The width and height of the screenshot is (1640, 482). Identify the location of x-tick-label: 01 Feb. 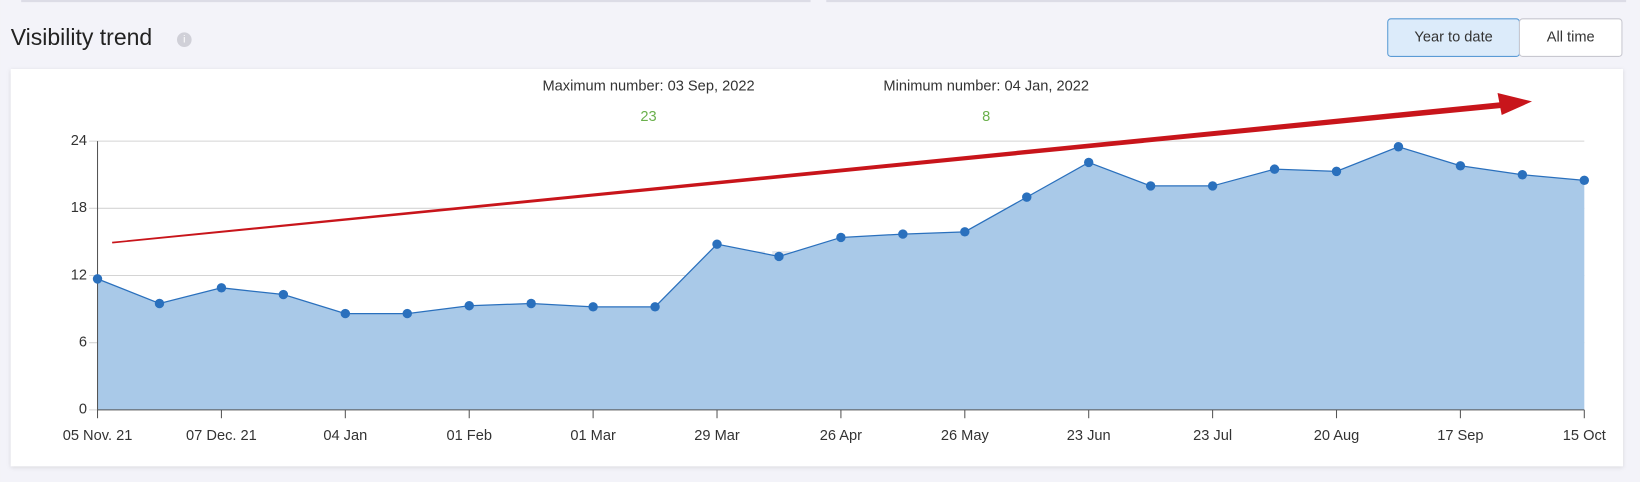
(469, 436).